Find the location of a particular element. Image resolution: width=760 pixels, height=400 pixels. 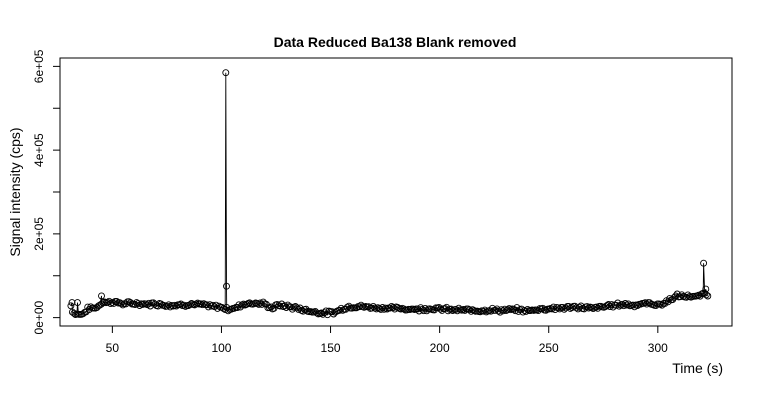

y-tick-label: 0e+00 is located at coordinates (39, 317).